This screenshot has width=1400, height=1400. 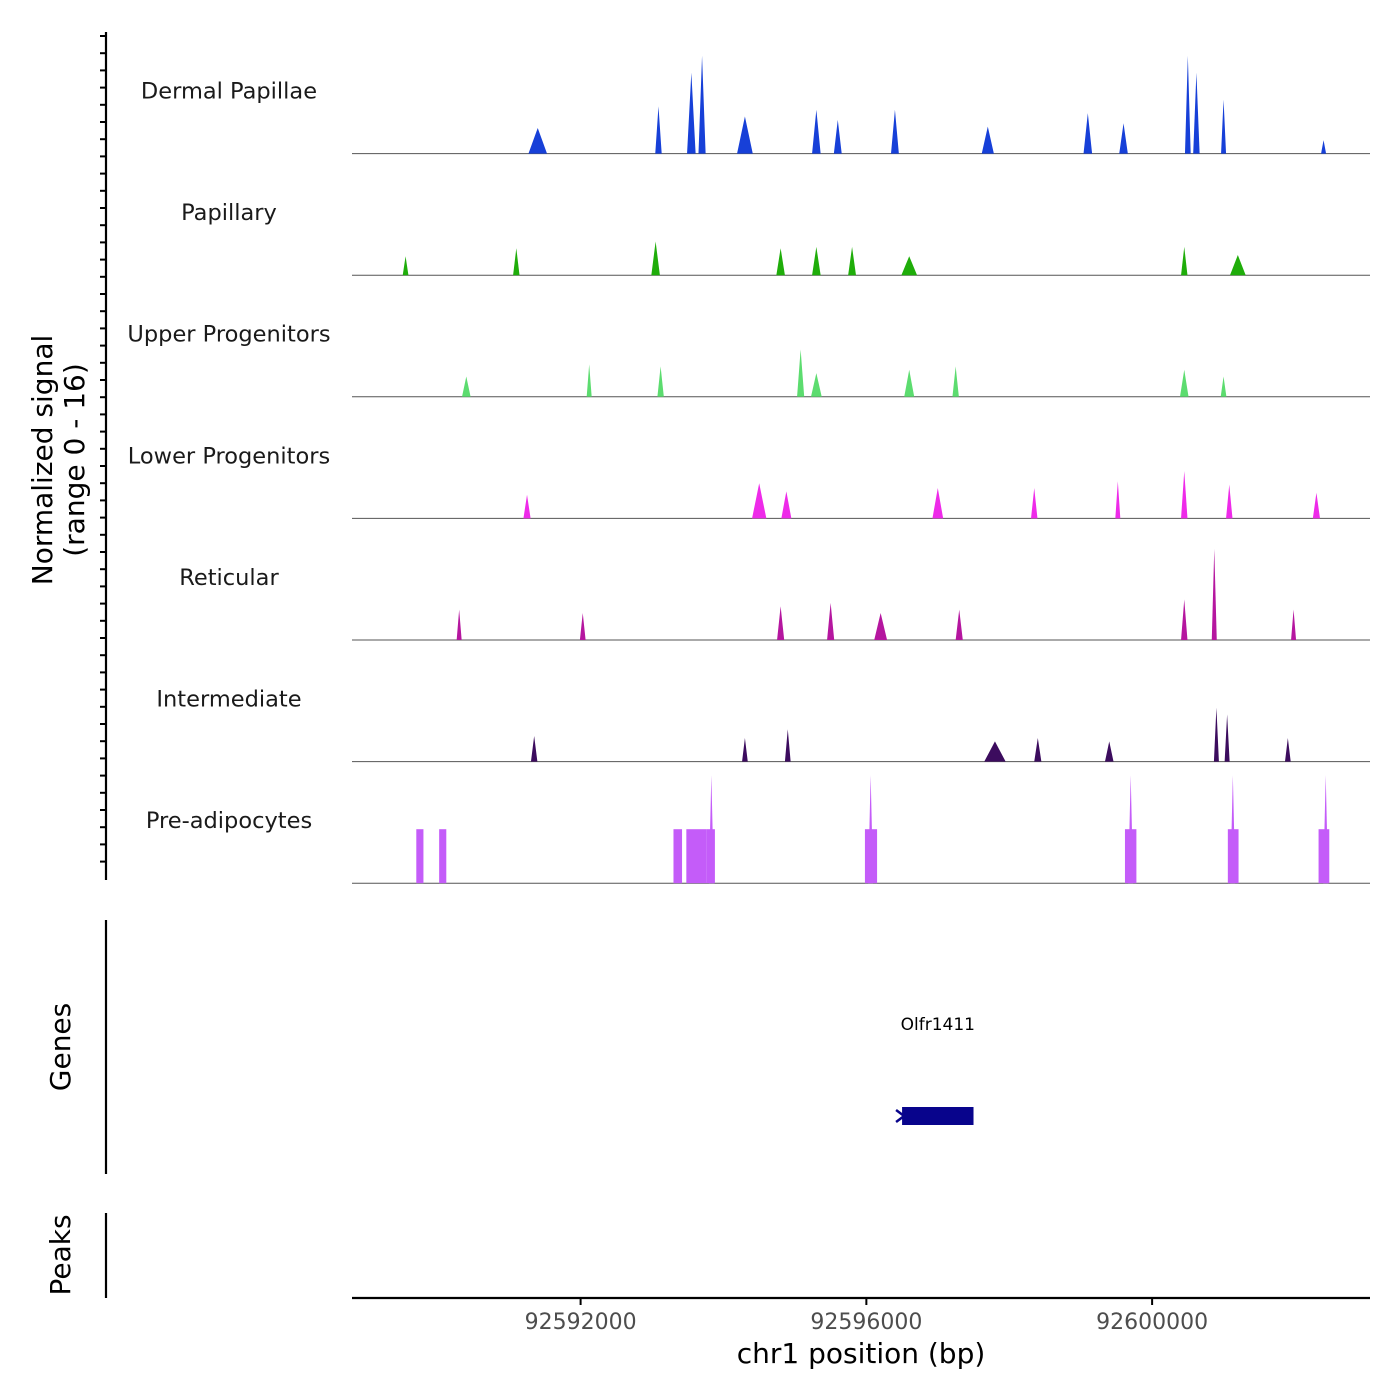 What do you see at coordinates (509, 1047) in the screenshot?
I see `genes-panel: Genes Olfr1411` at bounding box center [509, 1047].